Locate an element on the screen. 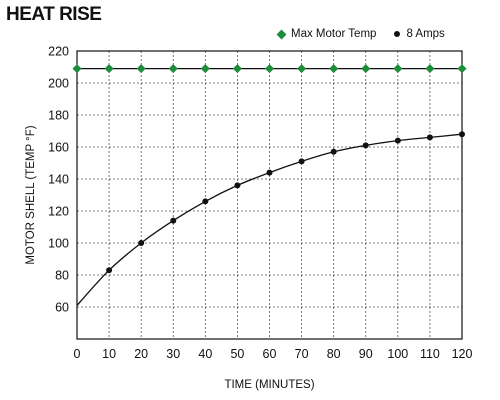  y-tick-label: 60 is located at coordinates (62, 308).